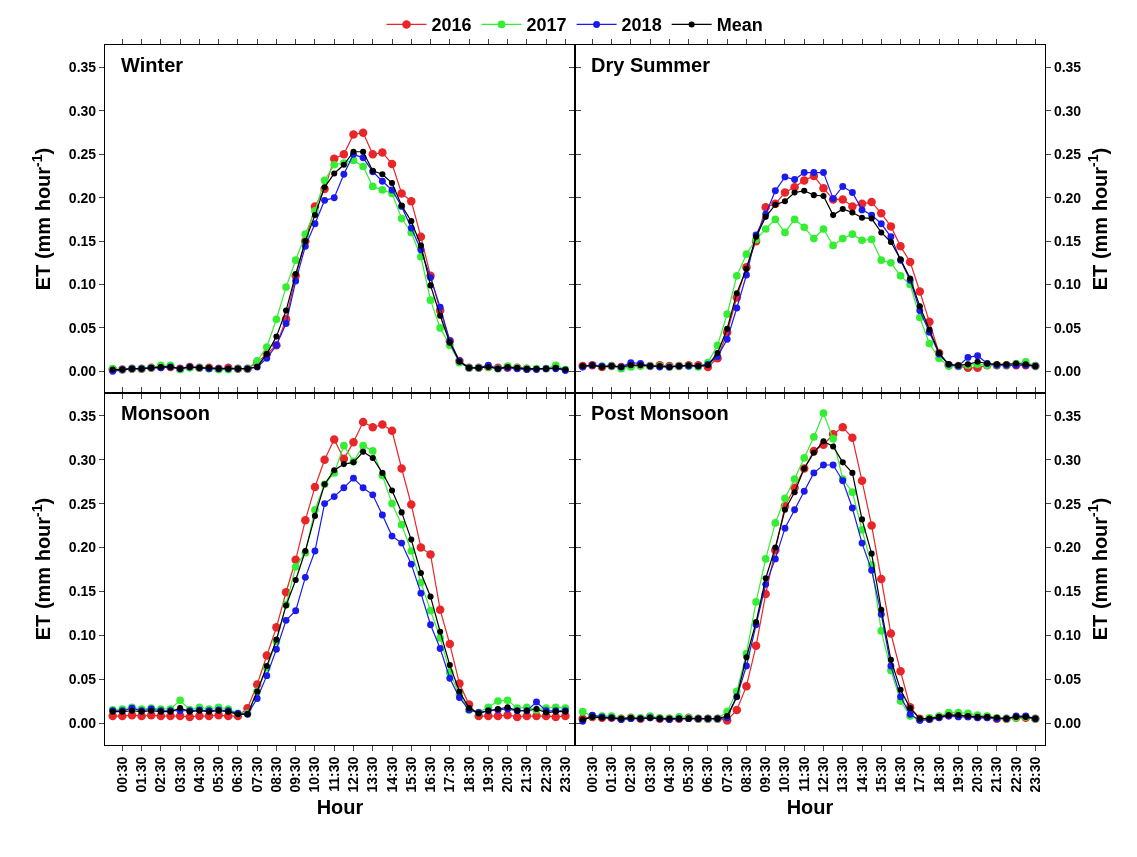 The width and height of the screenshot is (1137, 857). What do you see at coordinates (152, 65) in the screenshot?
I see `chart-title: Winter` at bounding box center [152, 65].